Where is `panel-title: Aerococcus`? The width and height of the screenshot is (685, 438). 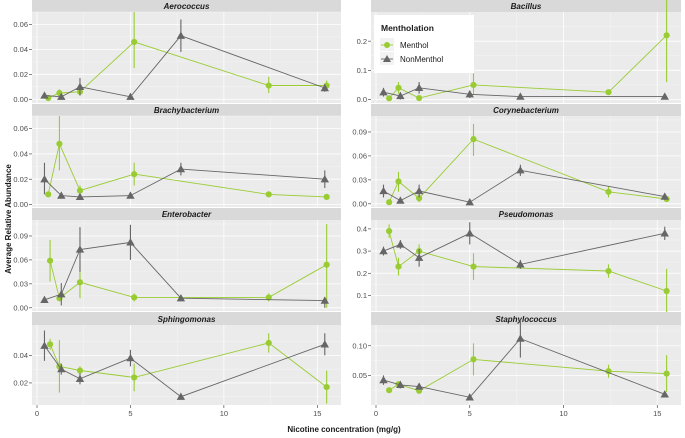 panel-title: Aerococcus is located at coordinates (186, 6).